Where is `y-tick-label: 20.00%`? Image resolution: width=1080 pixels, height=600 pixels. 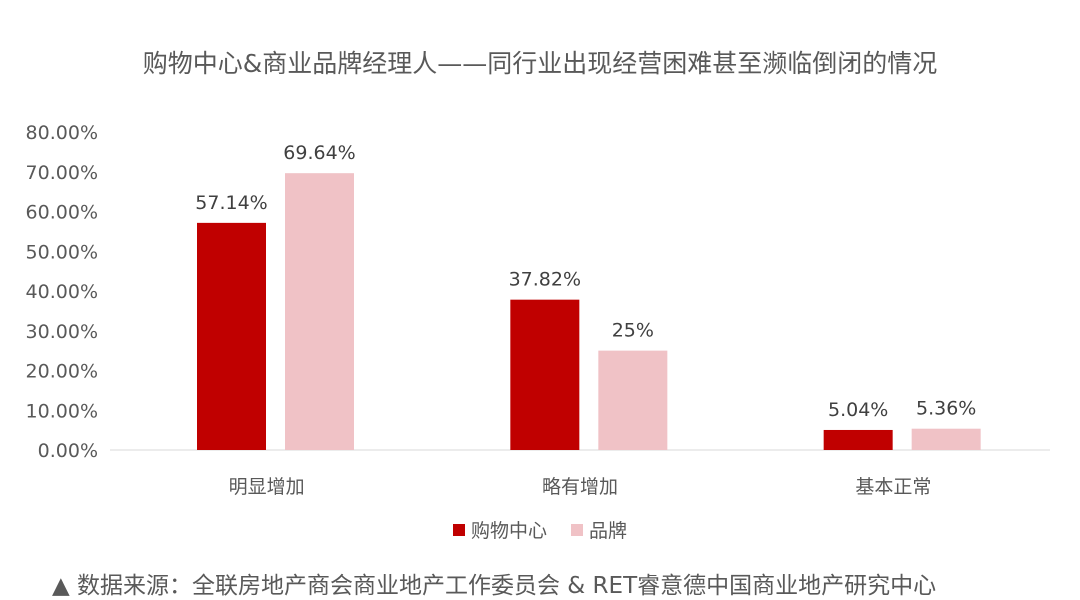 y-tick-label: 20.00% is located at coordinates (62, 372).